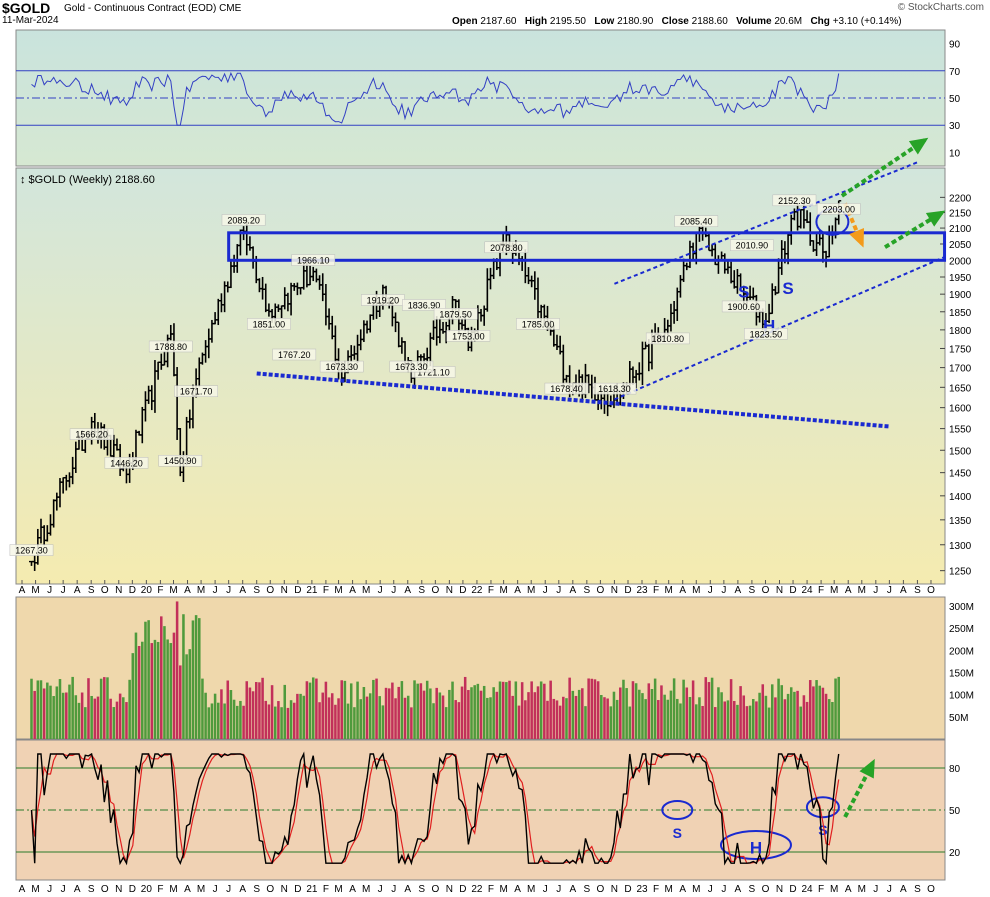 The height and width of the screenshot is (897, 990). What do you see at coordinates (642, 590) in the screenshot?
I see `month-label: 23` at bounding box center [642, 590].